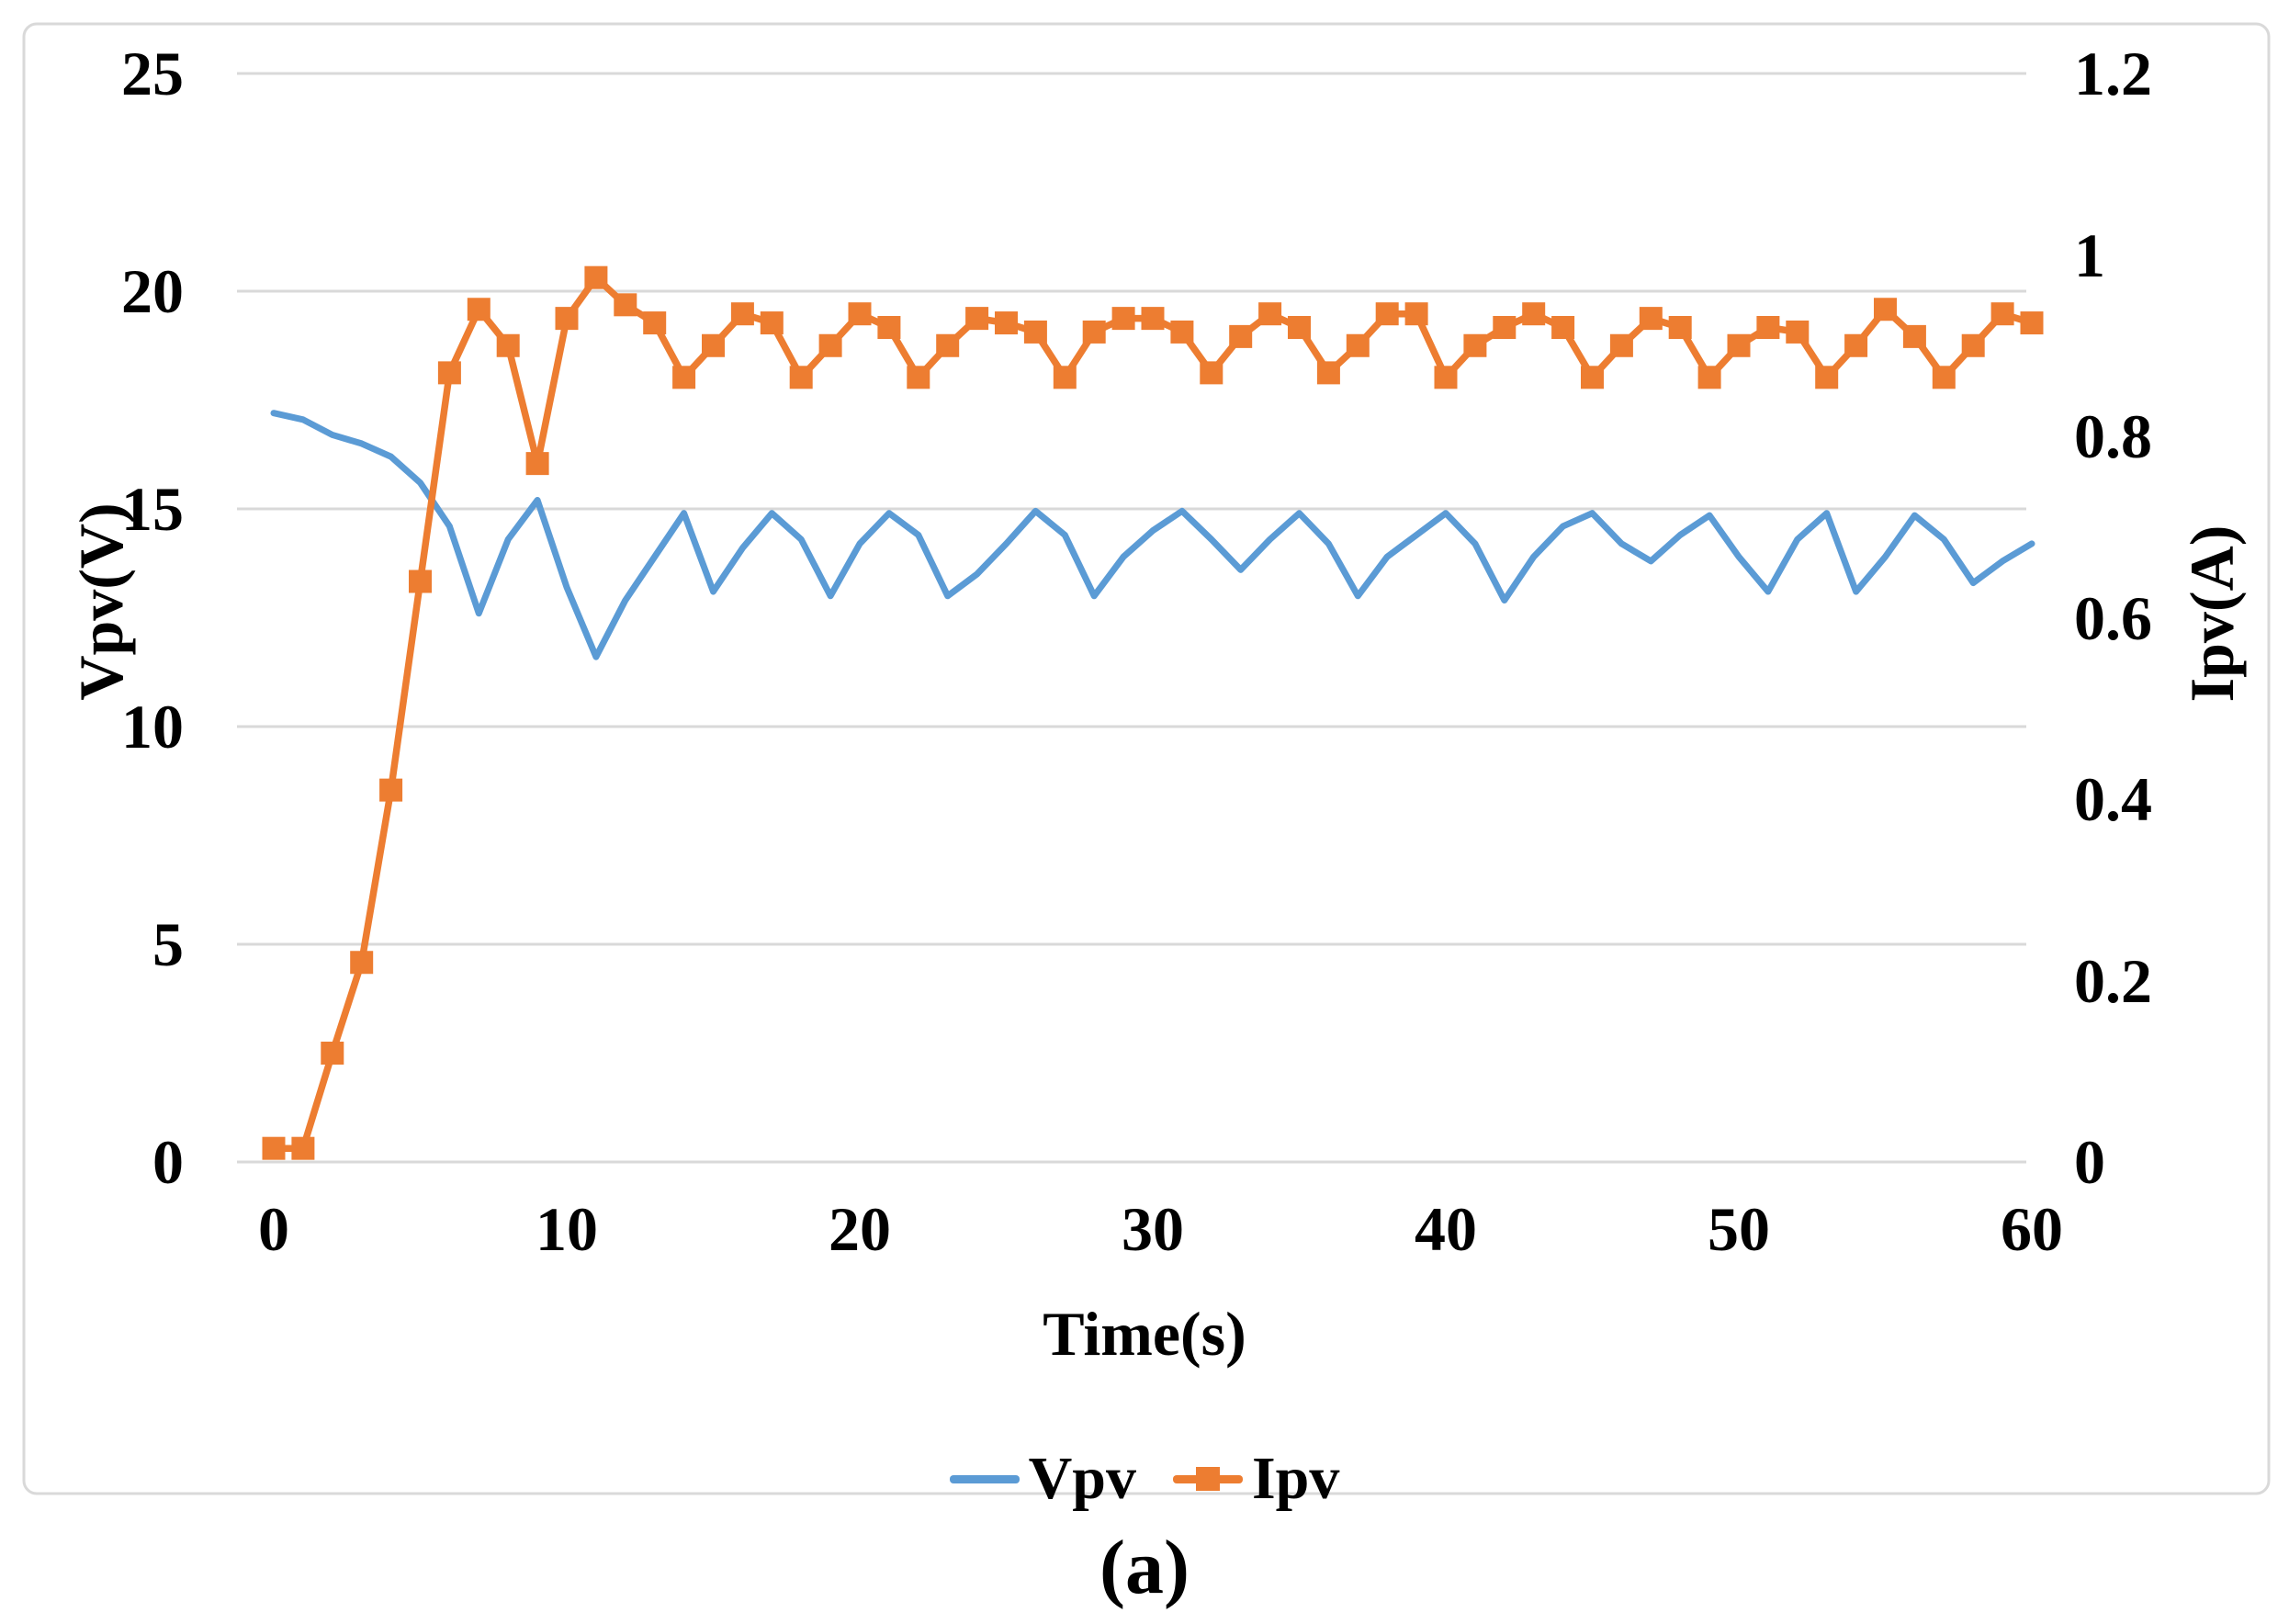 The width and height of the screenshot is (2289, 1624). What do you see at coordinates (1295, 1478) in the screenshot?
I see `legend-label-ipv: Ipv` at bounding box center [1295, 1478].